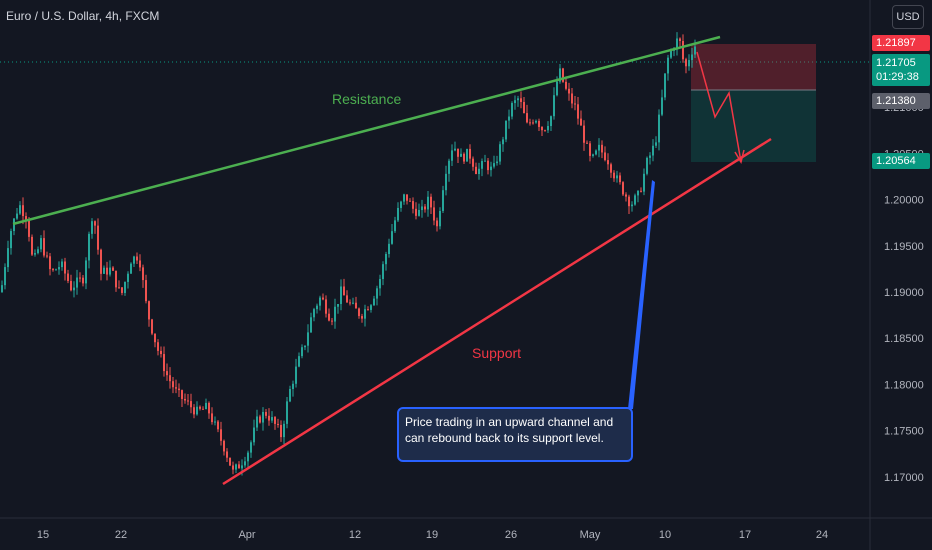 This screenshot has width=932, height=550. Describe the element at coordinates (904, 201) in the screenshot. I see `price-tick-label: 1.20000` at that location.